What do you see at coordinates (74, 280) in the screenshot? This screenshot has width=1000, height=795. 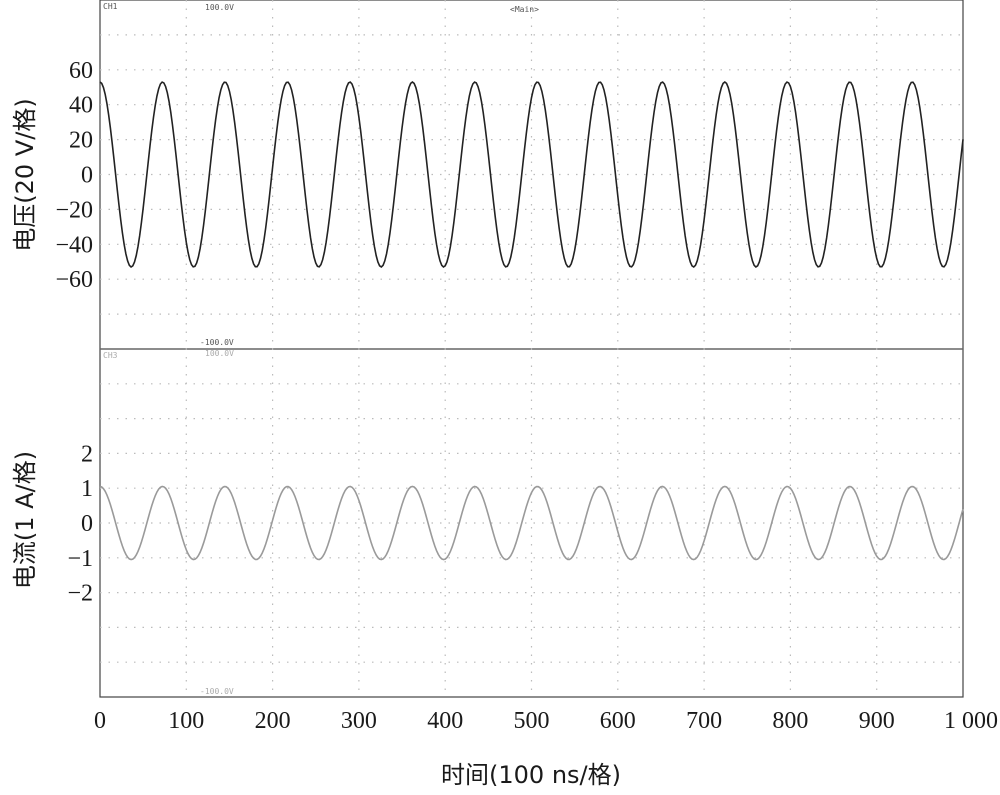 I see `voltage-y-tick: −60` at bounding box center [74, 280].